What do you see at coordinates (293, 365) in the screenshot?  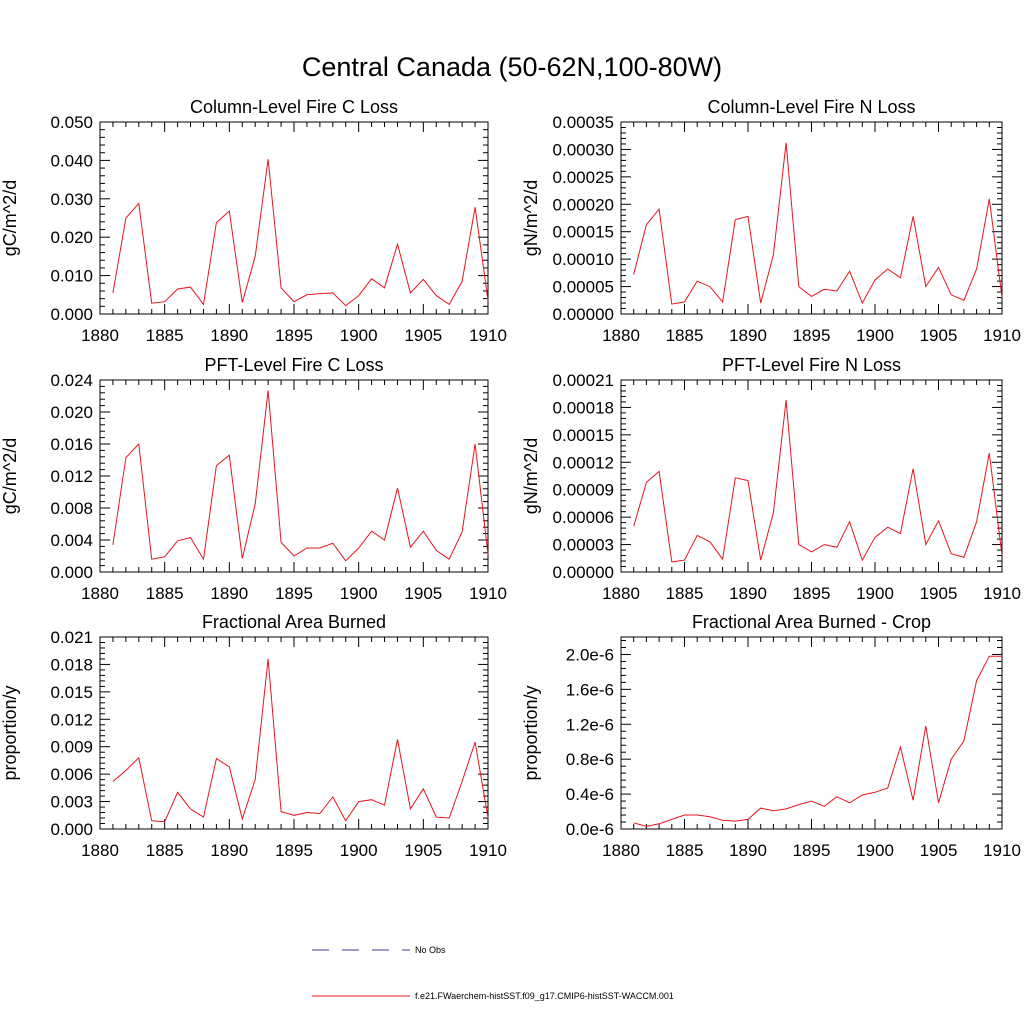 I see `panel-title: PFT-Level Fire C Loss` at bounding box center [293, 365].